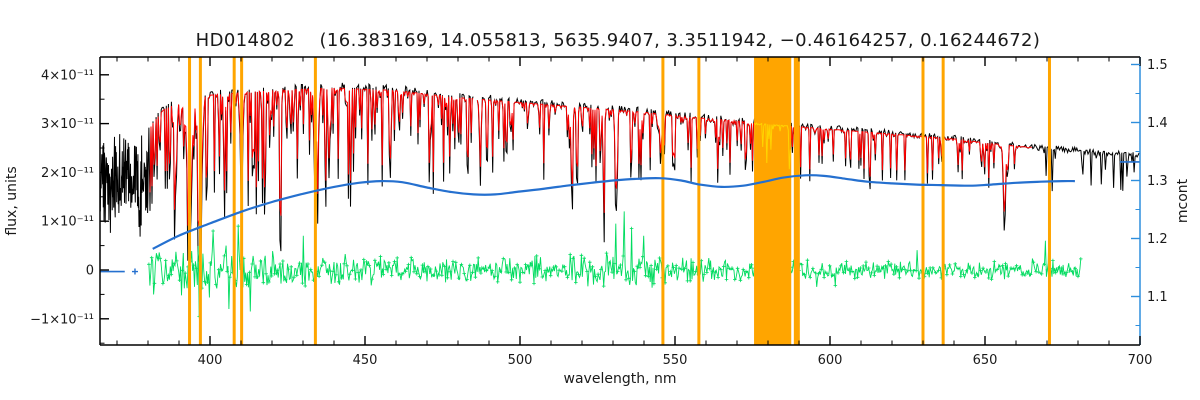 Image resolution: width=1200 pixels, height=400 pixels. I want to click on mask-band, so click(773, 201).